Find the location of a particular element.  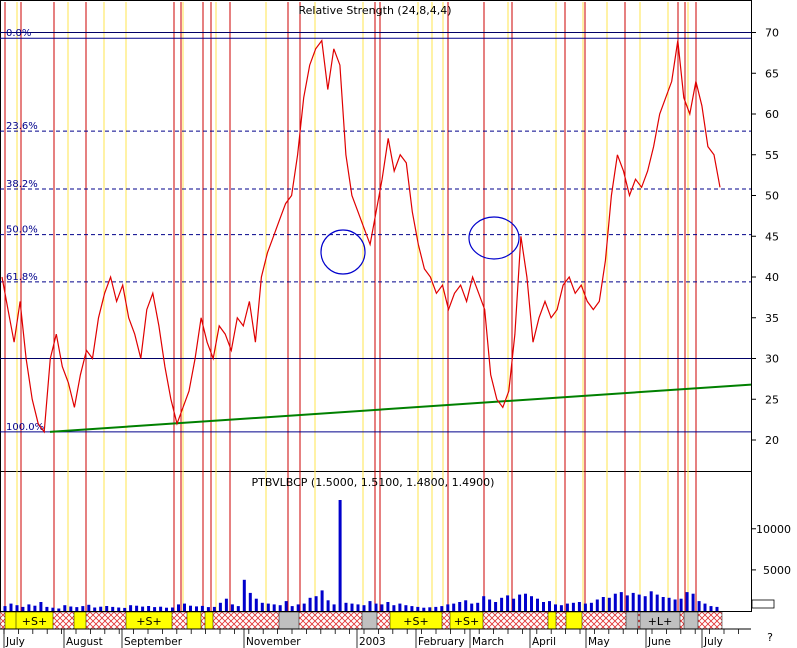

y-tick-label: 35 is located at coordinates (772, 318).